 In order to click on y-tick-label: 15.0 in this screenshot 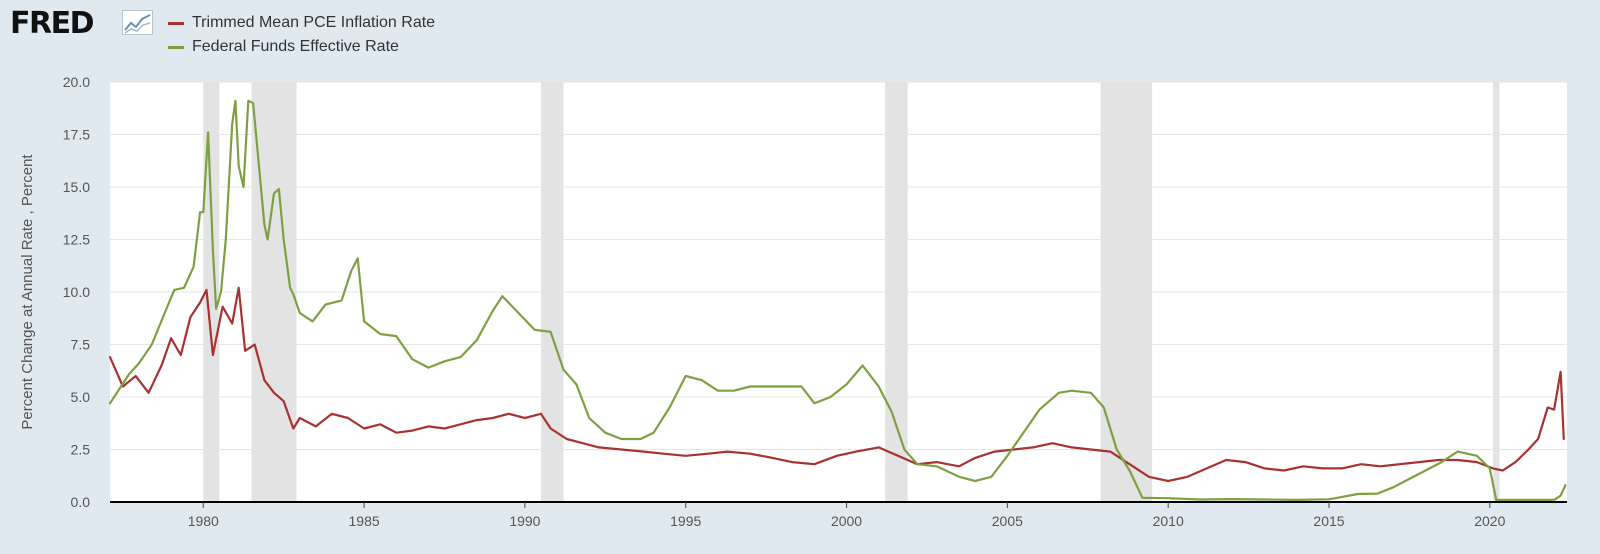, I will do `click(76, 187)`.